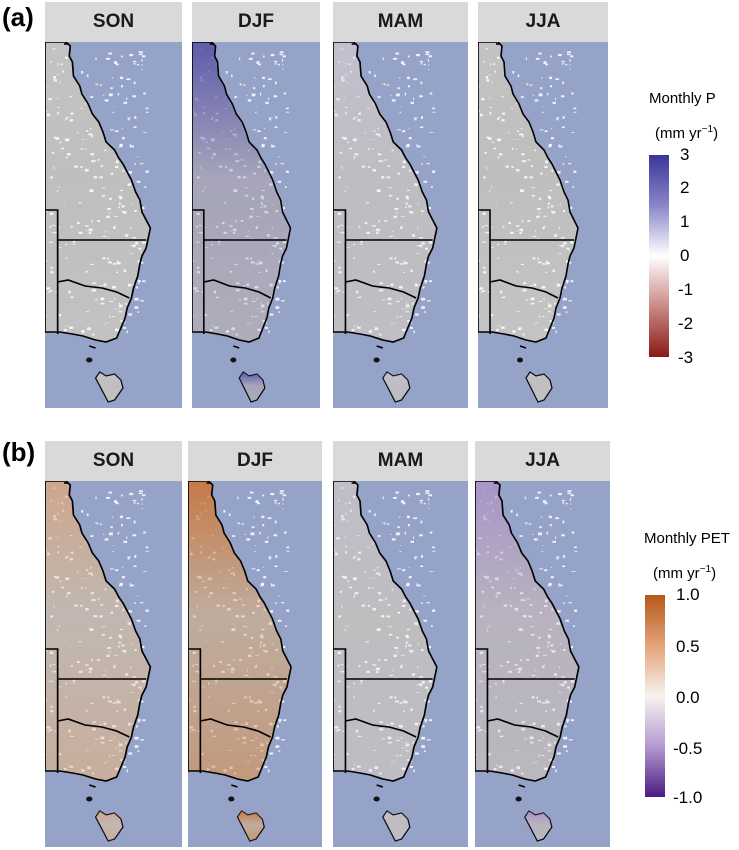 The width and height of the screenshot is (739, 850). I want to click on tick-label-precip-0: 0, so click(685, 255).